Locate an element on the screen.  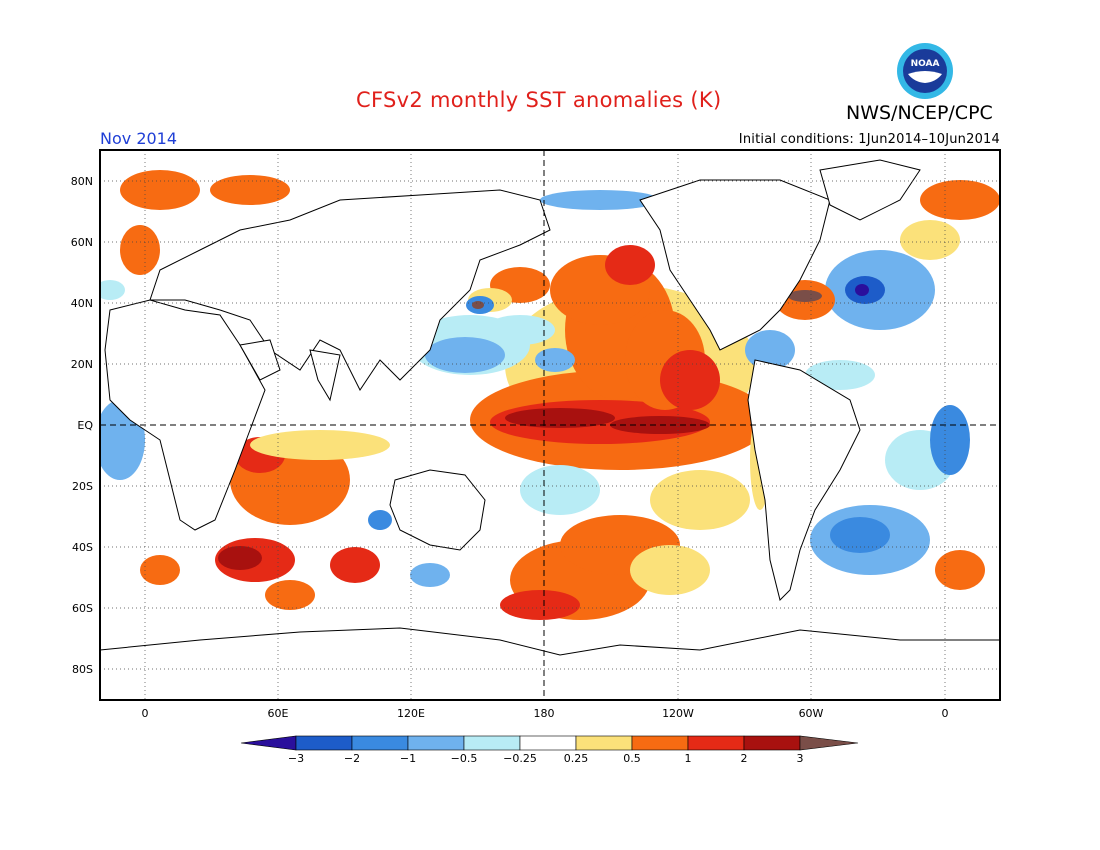
arabia-land is located at coordinates (260, 360).